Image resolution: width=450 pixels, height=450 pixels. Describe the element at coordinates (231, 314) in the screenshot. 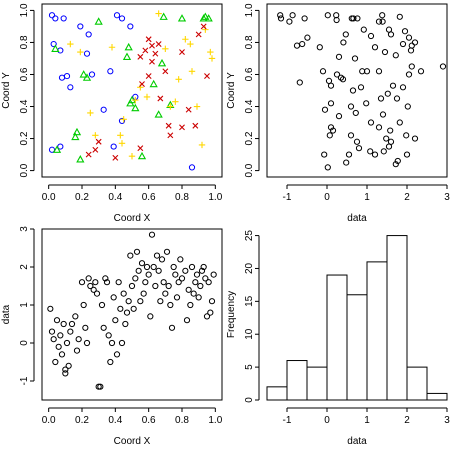

I see `y-axis-title: Frequency` at that location.